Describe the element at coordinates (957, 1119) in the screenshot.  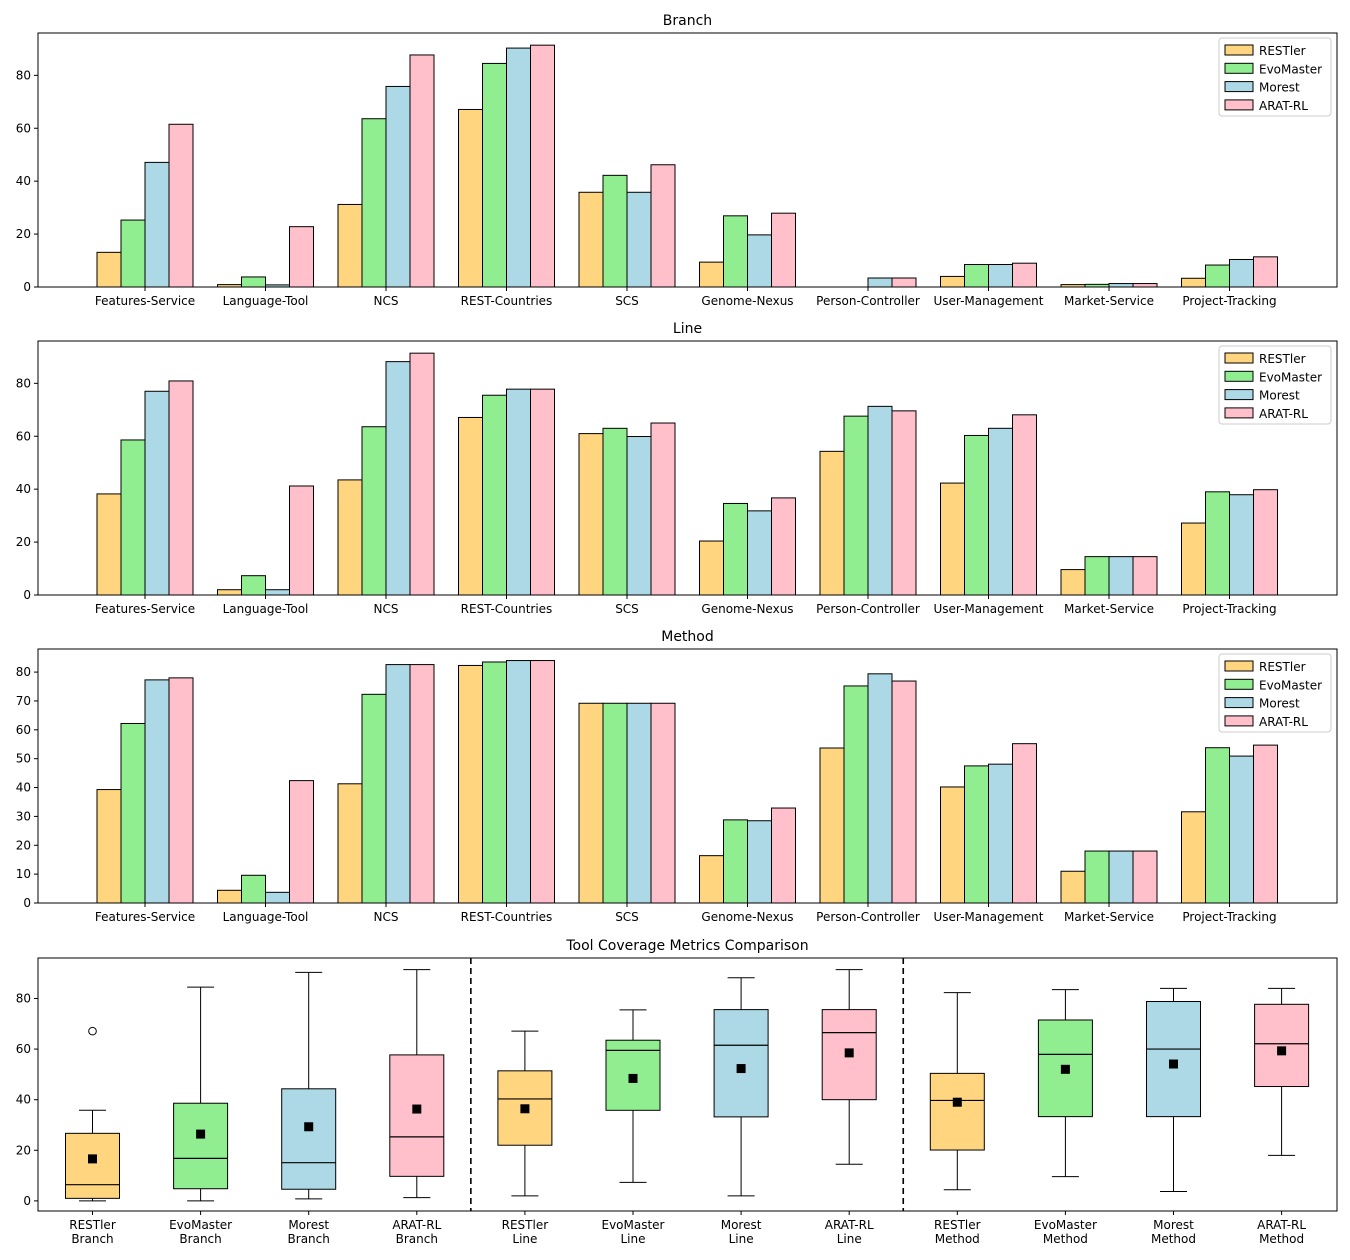
I see `box-restler-method: RESTler Method` at that location.